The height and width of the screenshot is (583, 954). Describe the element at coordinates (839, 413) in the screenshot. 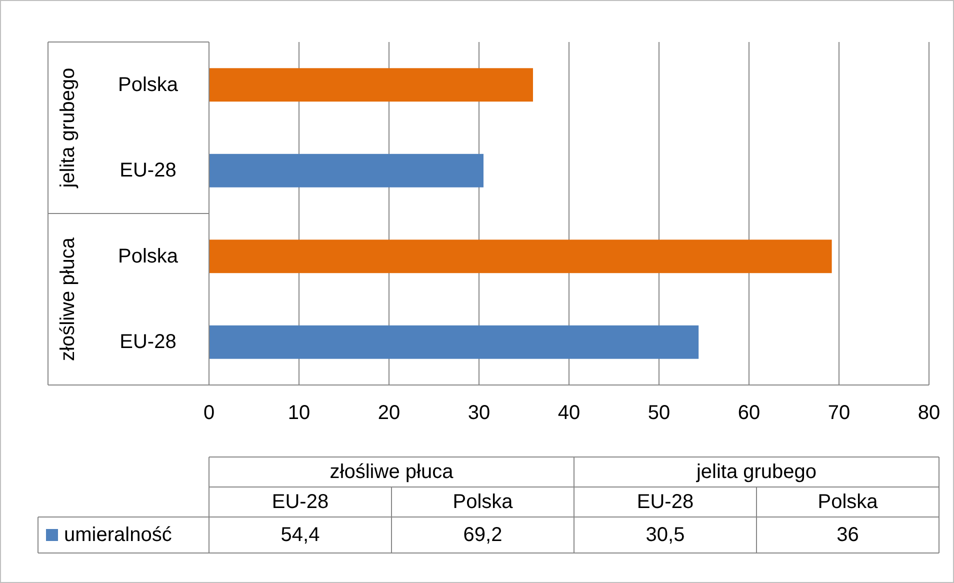

I see `x-tick-label: 70` at that location.